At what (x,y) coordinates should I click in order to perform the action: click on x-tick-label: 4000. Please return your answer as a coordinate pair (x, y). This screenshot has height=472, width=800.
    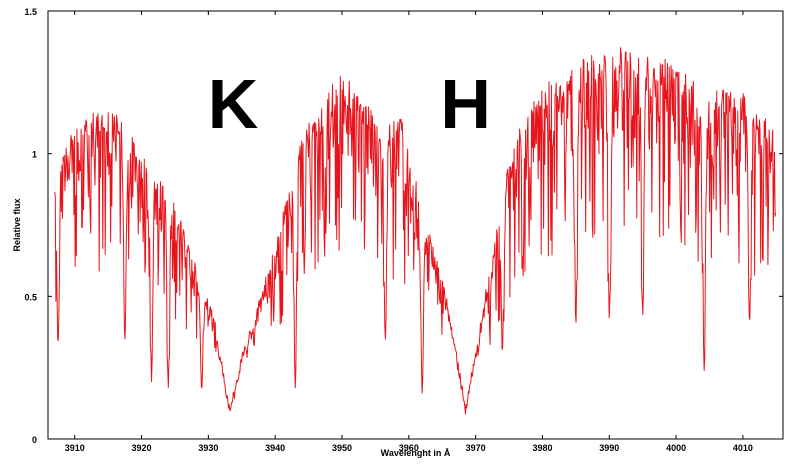
    Looking at the image, I should click on (676, 448).